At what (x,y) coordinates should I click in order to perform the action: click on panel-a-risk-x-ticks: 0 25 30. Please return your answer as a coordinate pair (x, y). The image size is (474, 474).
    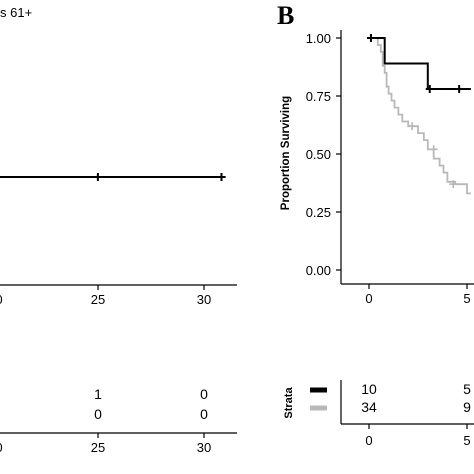
    Looking at the image, I should click on (105, 444).